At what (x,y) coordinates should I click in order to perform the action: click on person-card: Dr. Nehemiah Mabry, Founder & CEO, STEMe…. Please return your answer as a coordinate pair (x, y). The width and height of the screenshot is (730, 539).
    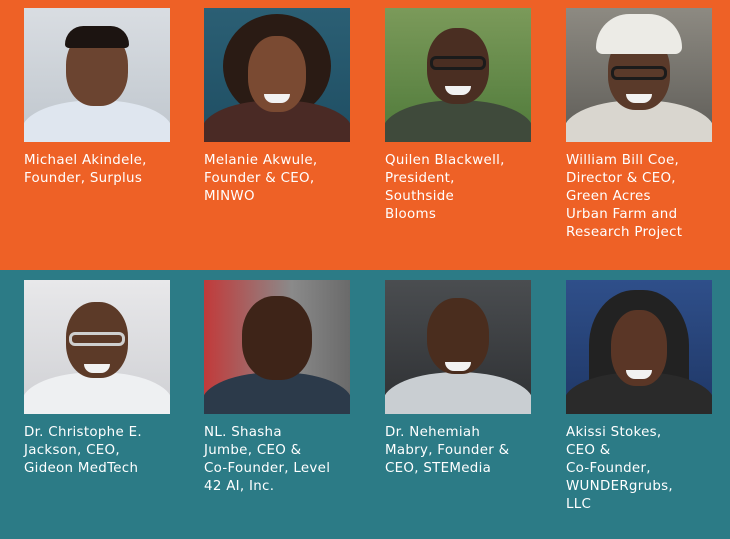
    Looking at the image, I should click on (458, 379).